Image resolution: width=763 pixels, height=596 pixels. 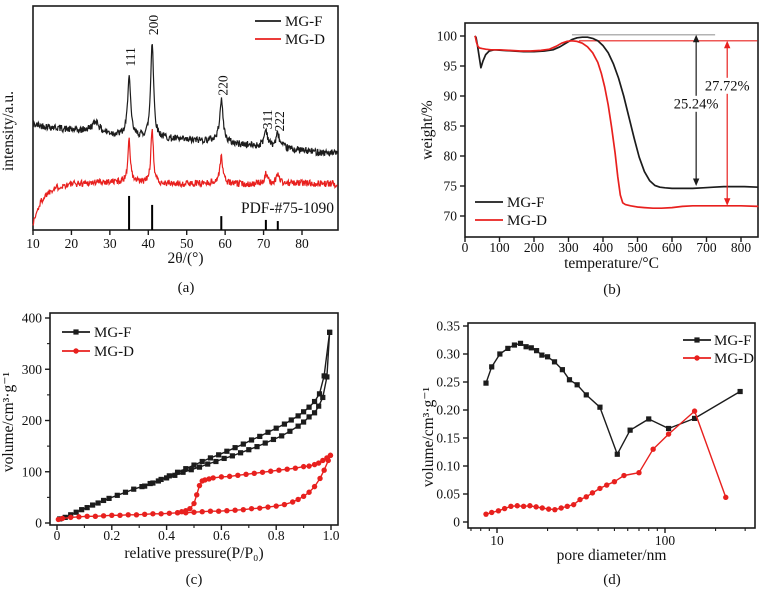 I want to click on x-tick-label: 400, so click(x=603, y=247).